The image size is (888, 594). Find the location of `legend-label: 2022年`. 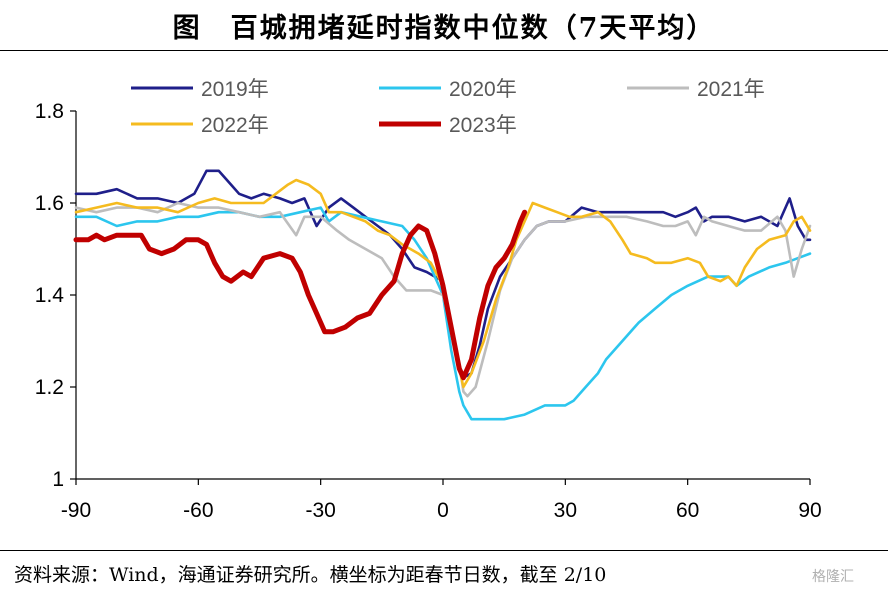

legend-label: 2022年 is located at coordinates (235, 125).